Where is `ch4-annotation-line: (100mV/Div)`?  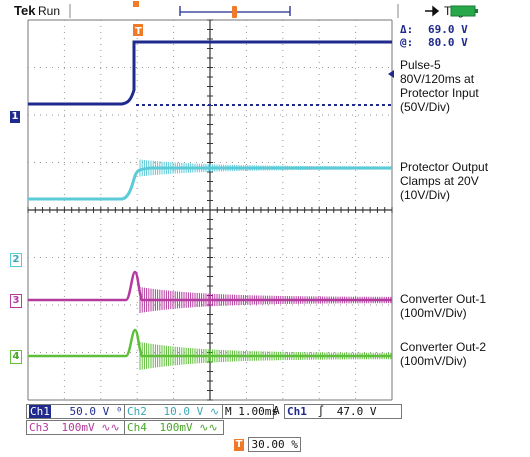
ch4-annotation-line: (100mV/Div) is located at coordinates (433, 361).